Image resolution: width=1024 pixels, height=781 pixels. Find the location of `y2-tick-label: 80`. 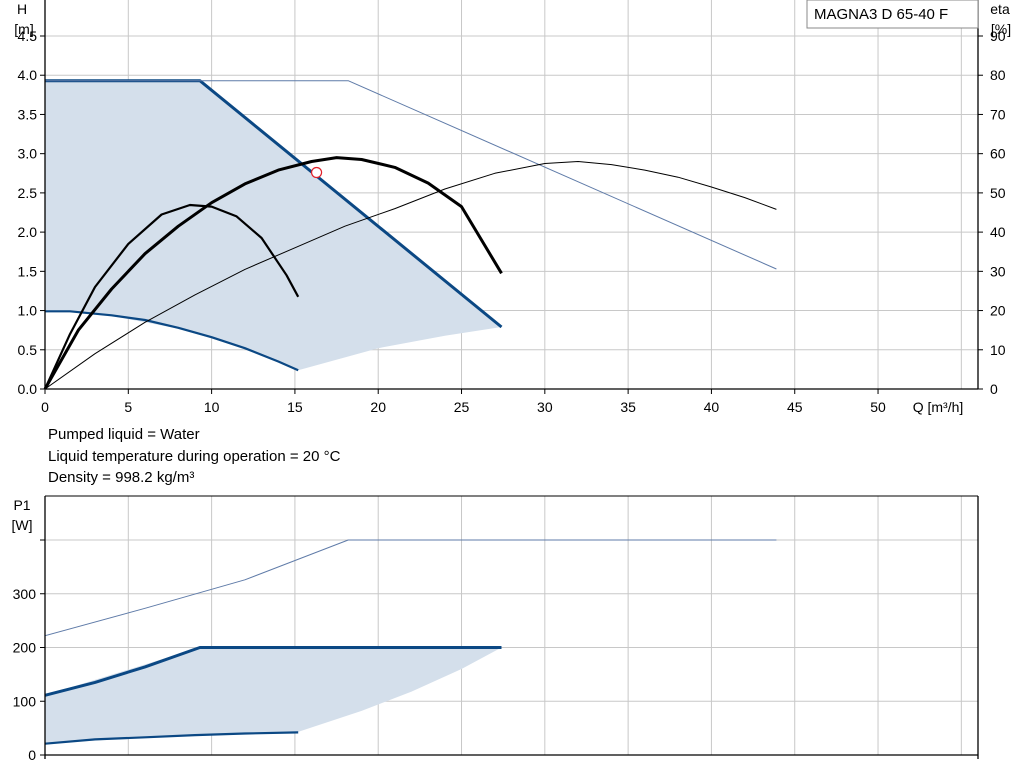

y2-tick-label: 80 is located at coordinates (998, 75).